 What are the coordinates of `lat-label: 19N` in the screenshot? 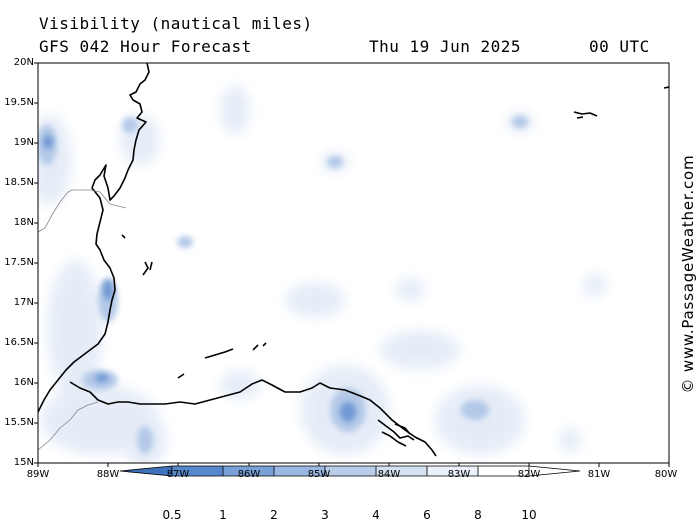 It's located at (23, 142).